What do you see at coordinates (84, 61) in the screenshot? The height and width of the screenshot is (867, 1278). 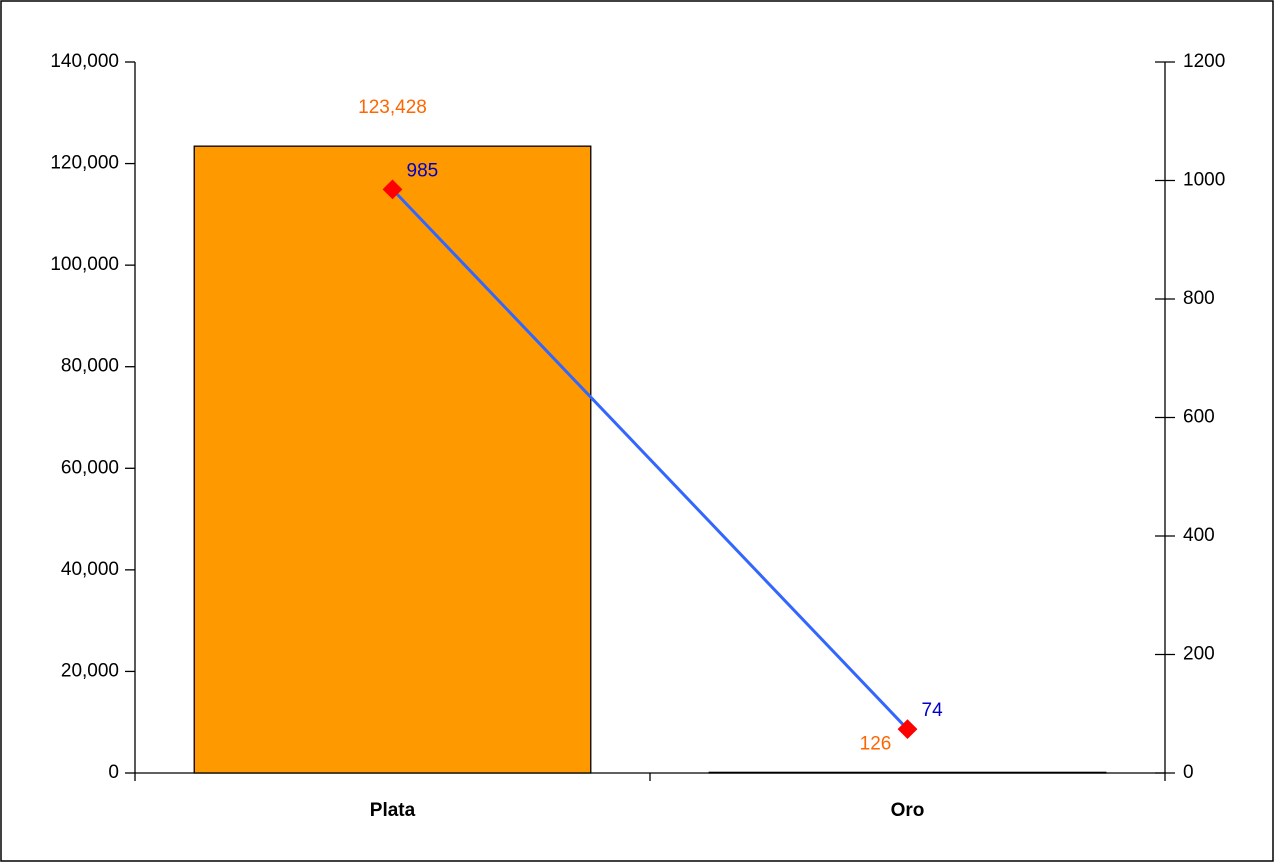 I see `y-tick-label: 140,000` at bounding box center [84, 61].